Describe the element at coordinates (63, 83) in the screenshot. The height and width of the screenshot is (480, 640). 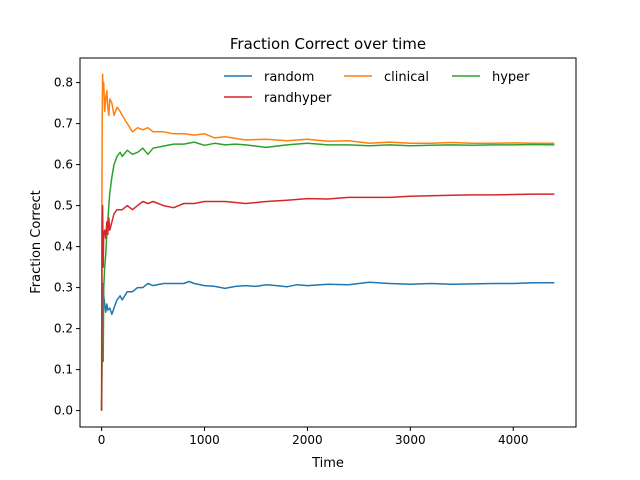
I see `y-tick-label: 0.8` at that location.